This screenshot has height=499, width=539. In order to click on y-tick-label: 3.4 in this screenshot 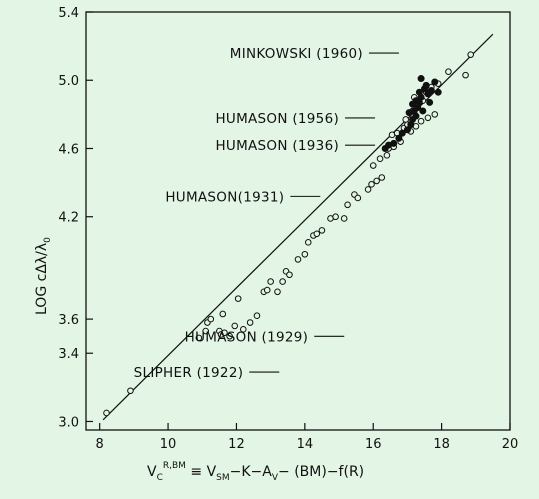, I will do `click(68, 354)`.